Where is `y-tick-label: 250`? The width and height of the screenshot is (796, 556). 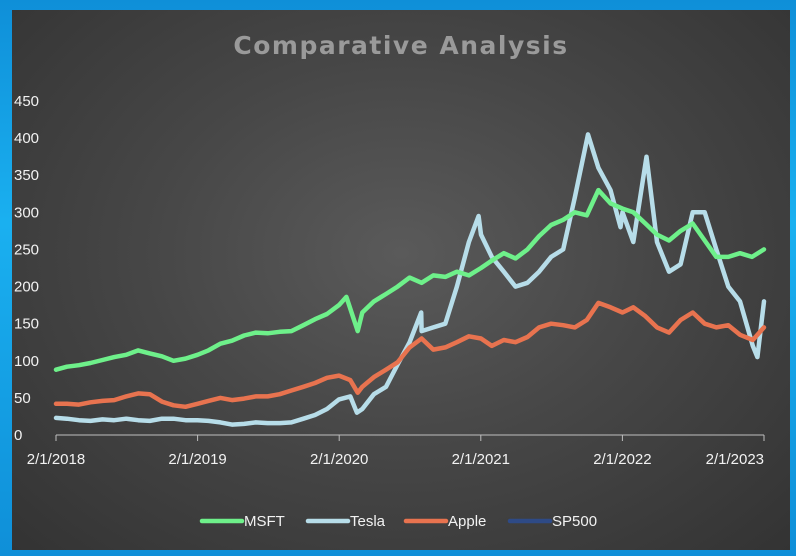
y-tick-label: 250 is located at coordinates (26, 249).